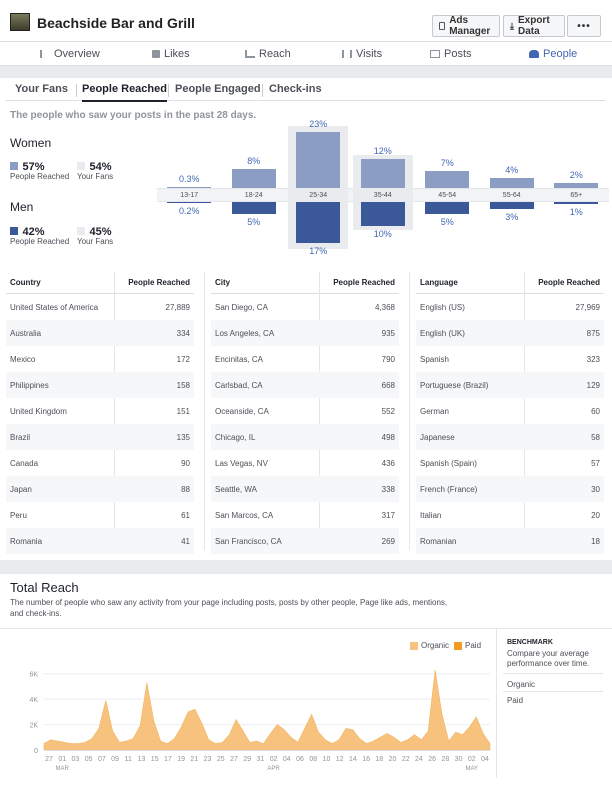 This screenshot has width=612, height=792. What do you see at coordinates (295, 89) in the screenshot?
I see `subtab-check-ins: Check-ins` at bounding box center [295, 89].